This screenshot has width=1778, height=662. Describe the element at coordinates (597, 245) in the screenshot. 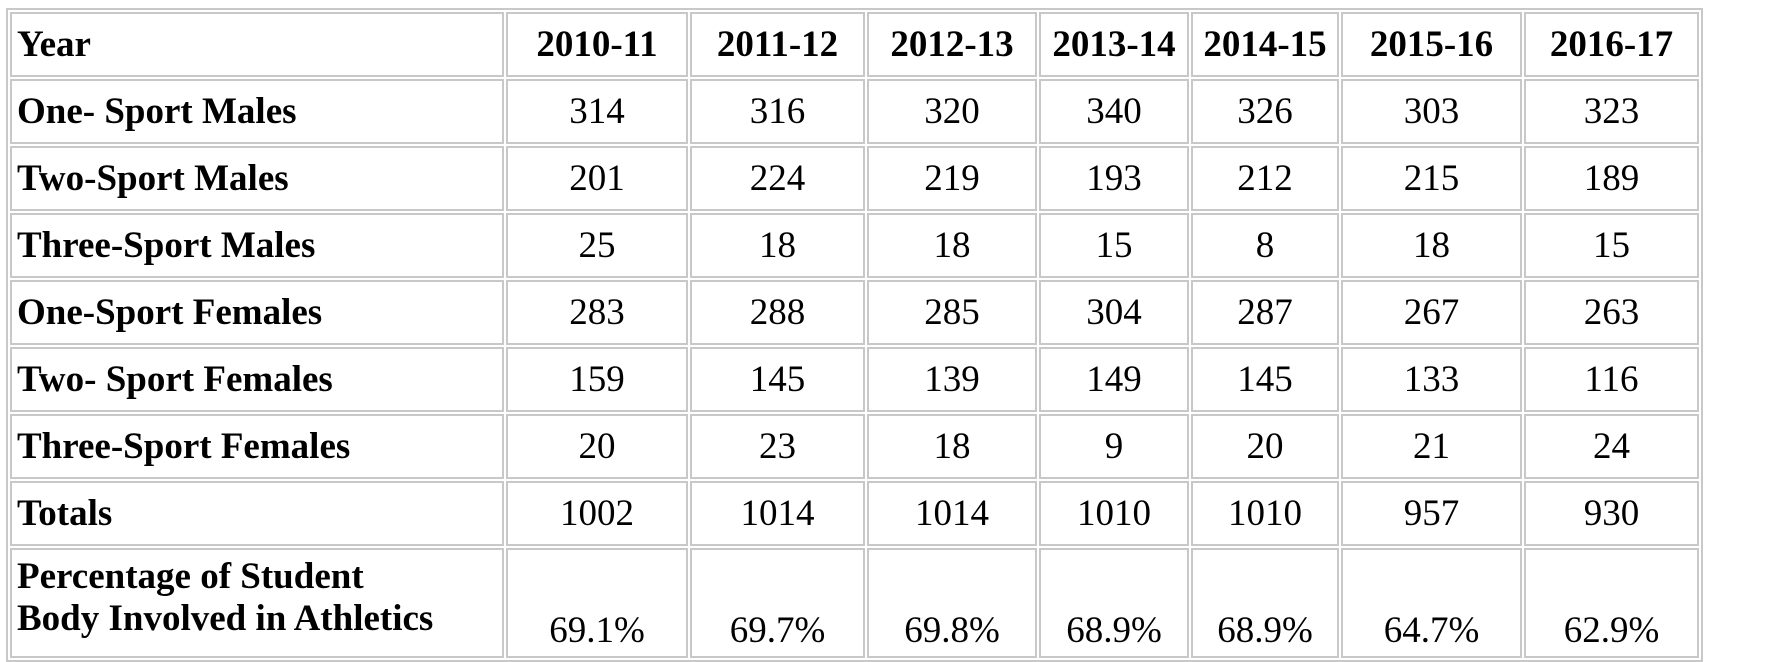

I see `table-cell: 25` at that location.